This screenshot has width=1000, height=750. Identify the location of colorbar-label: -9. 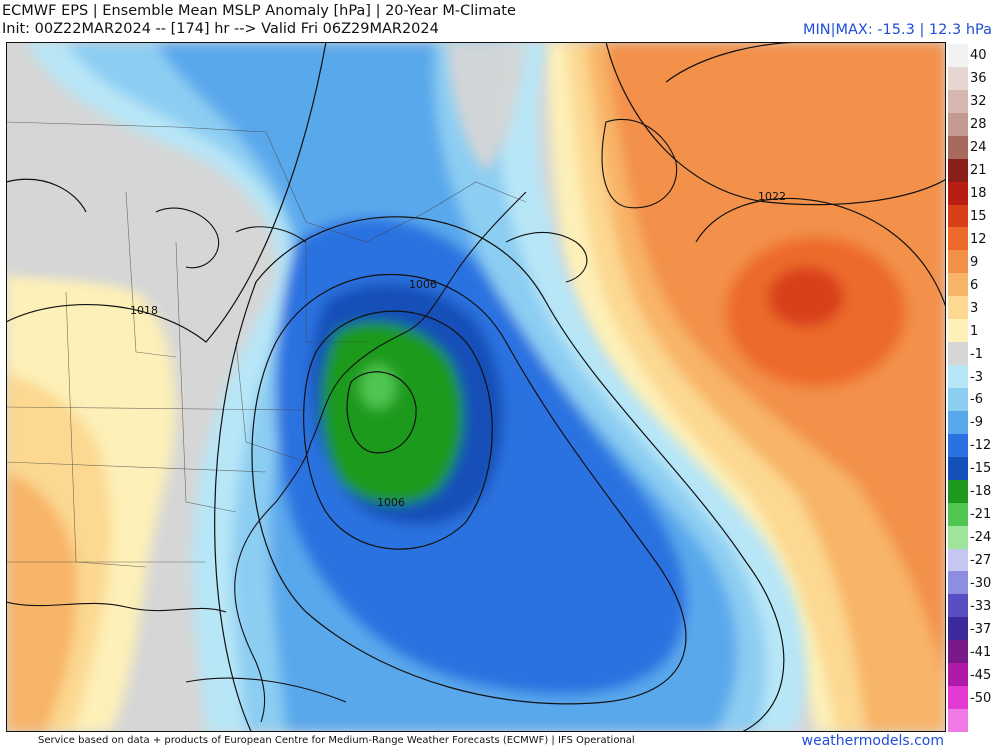
(976, 423).